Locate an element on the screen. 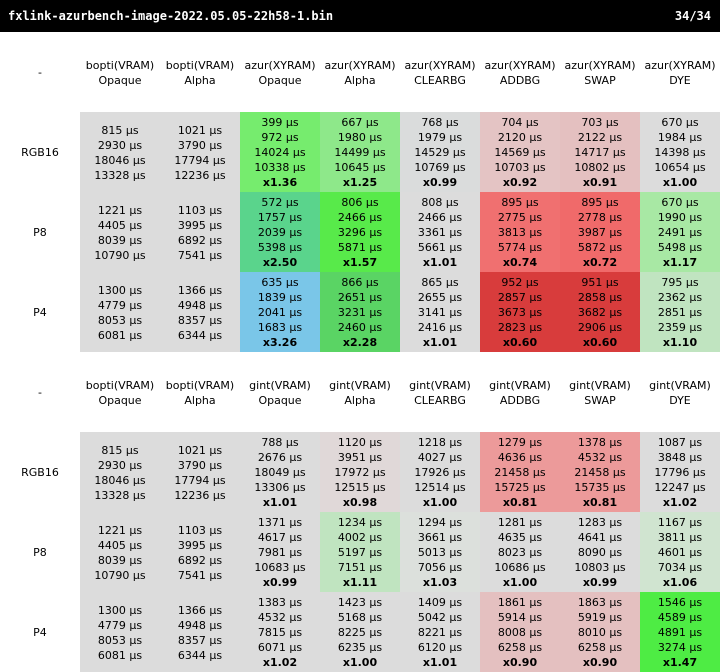 This screenshot has height=672, width=720. timing-value: 18046 µs is located at coordinates (120, 480).